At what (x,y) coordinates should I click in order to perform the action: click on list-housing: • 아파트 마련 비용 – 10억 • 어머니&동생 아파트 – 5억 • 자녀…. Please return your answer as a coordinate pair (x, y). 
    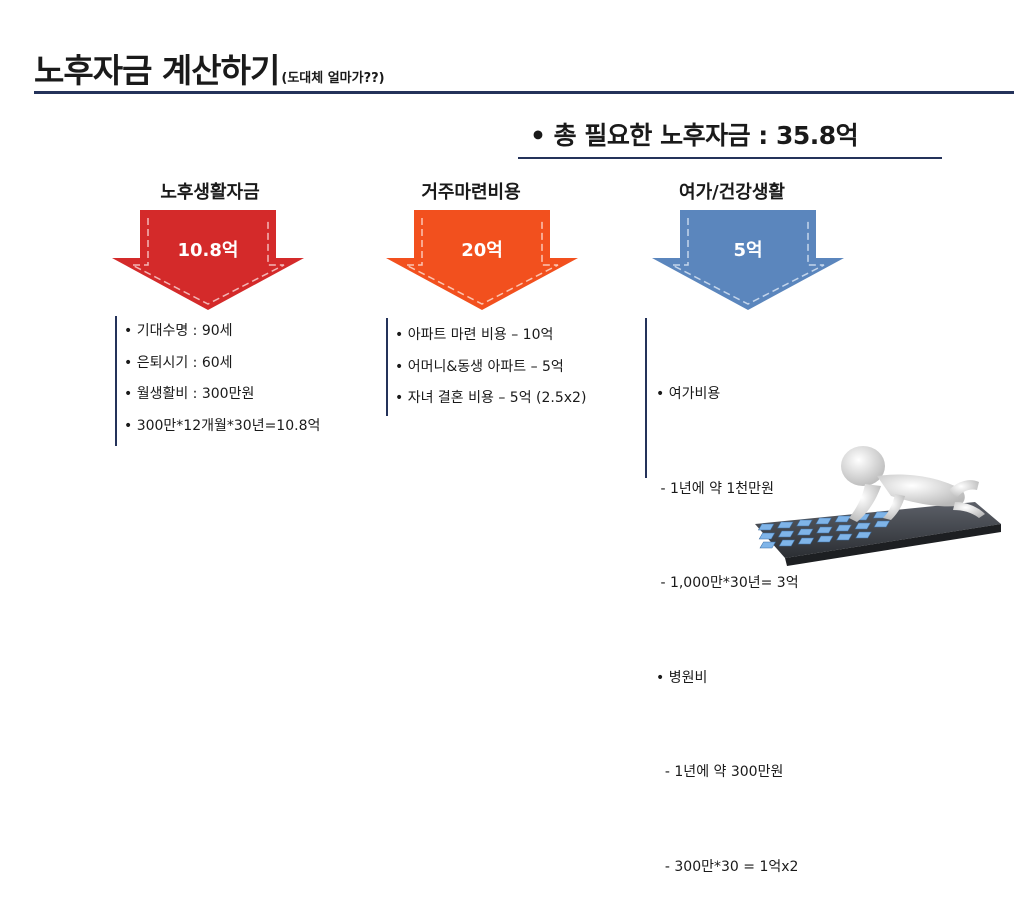
    Looking at the image, I should click on (490, 367).